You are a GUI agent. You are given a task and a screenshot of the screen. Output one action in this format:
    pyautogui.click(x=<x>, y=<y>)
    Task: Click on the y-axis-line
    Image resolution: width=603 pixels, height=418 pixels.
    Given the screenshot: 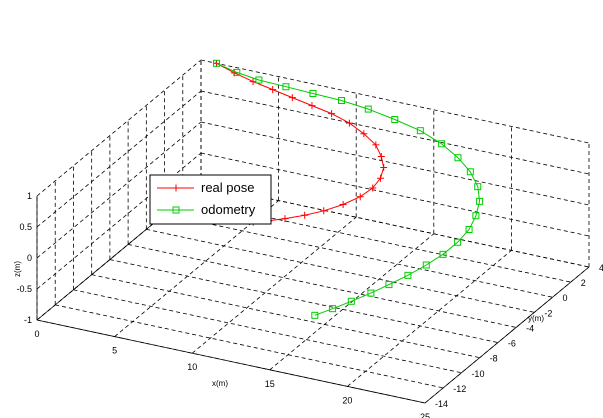 What is the action you would take?
    pyautogui.click(x=507, y=335)
    